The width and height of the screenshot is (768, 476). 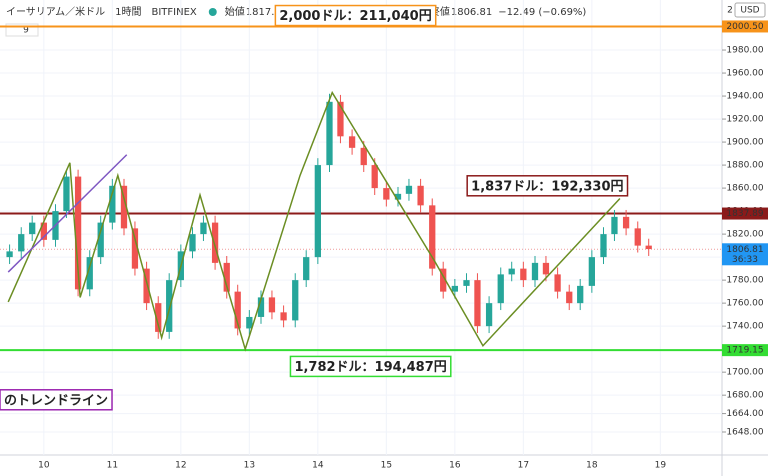 What do you see at coordinates (744, 396) in the screenshot?
I see `y-tick-label: 1680.00` at bounding box center [744, 396].